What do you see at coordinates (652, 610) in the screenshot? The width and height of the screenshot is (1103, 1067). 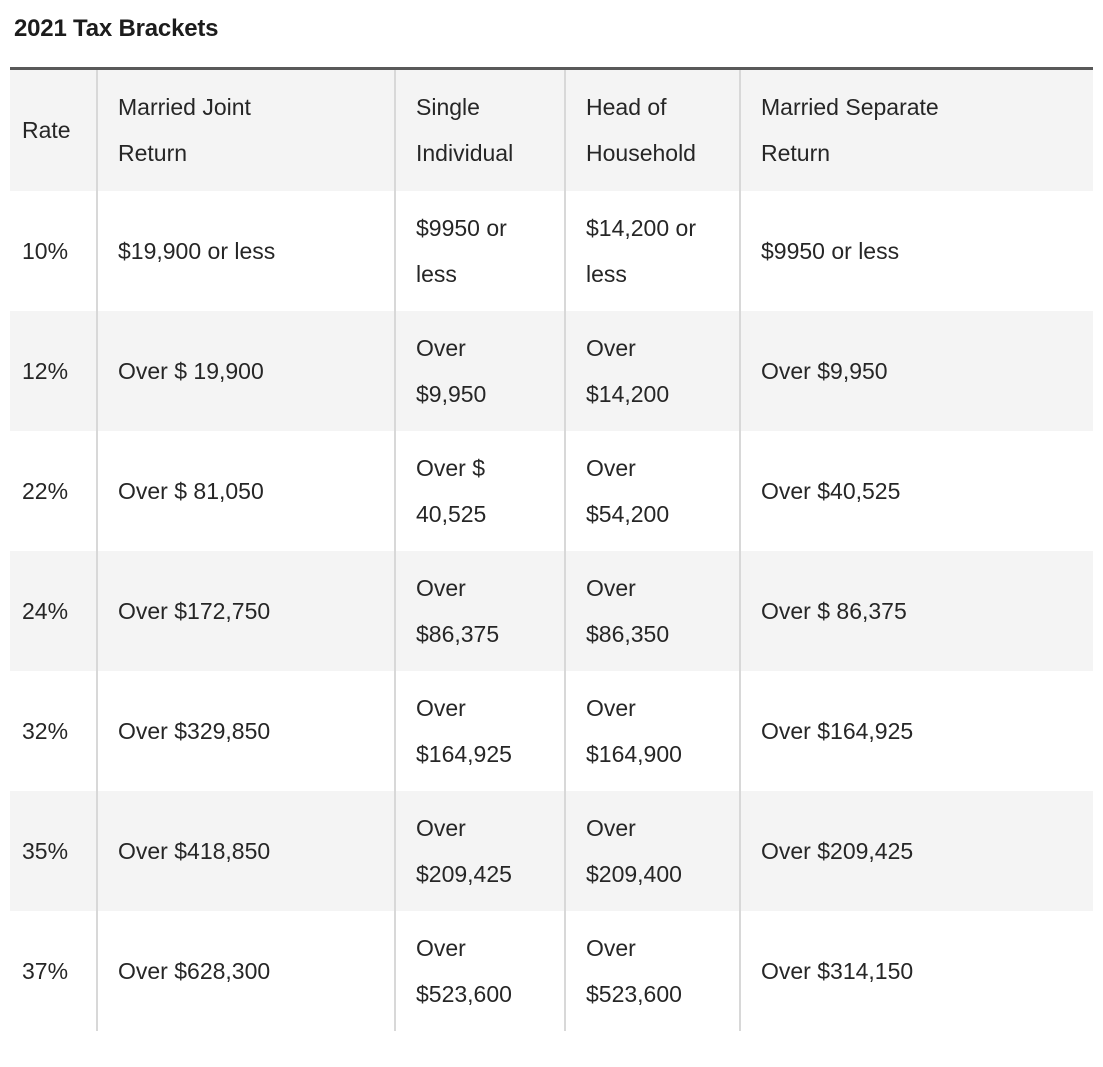 I see `cell-head-of-household: Over $86,350` at bounding box center [652, 610].